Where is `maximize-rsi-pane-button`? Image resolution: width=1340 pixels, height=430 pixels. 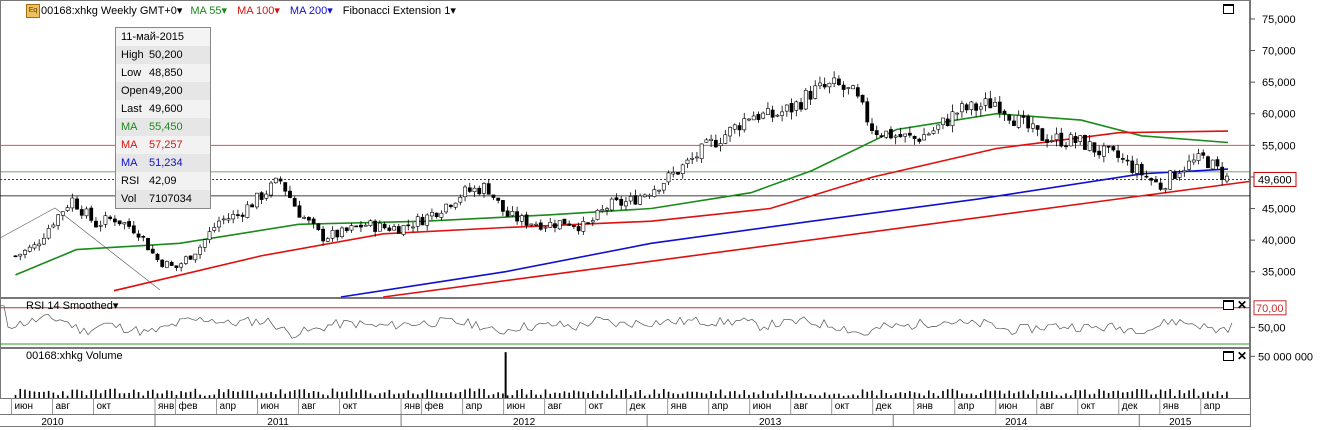
maximize-rsi-pane-button is located at coordinates (1228, 305).